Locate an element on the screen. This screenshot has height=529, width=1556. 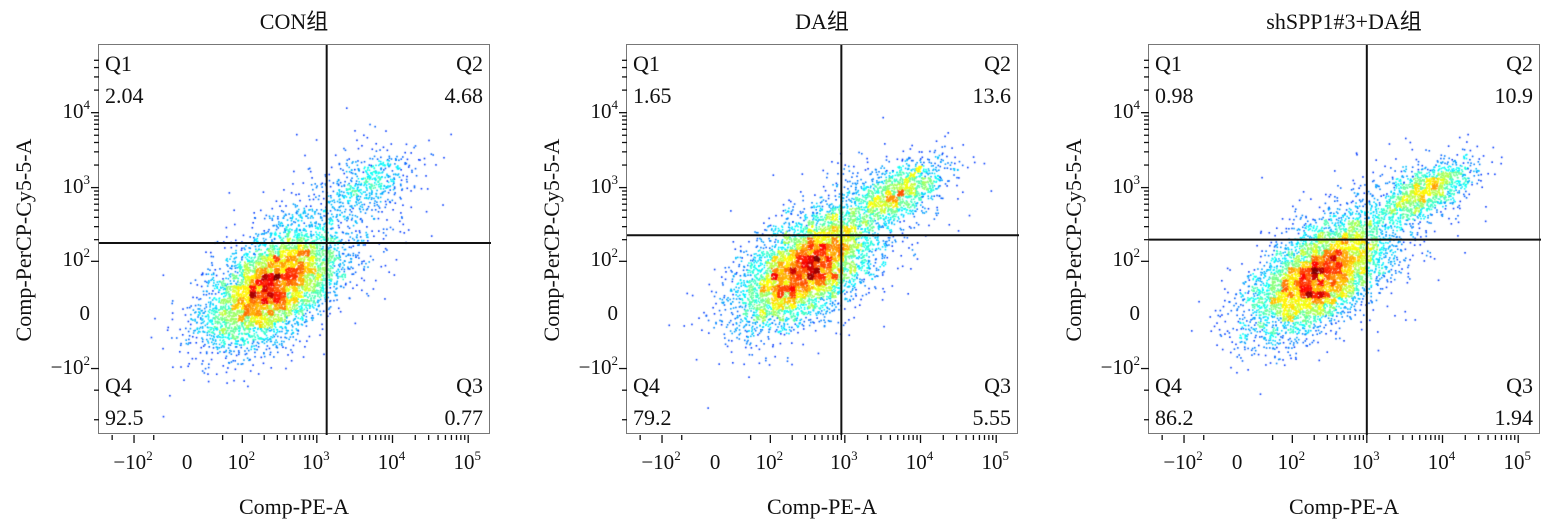
quadrant-label-q3: Q3 0.77 is located at coordinates (464, 402).